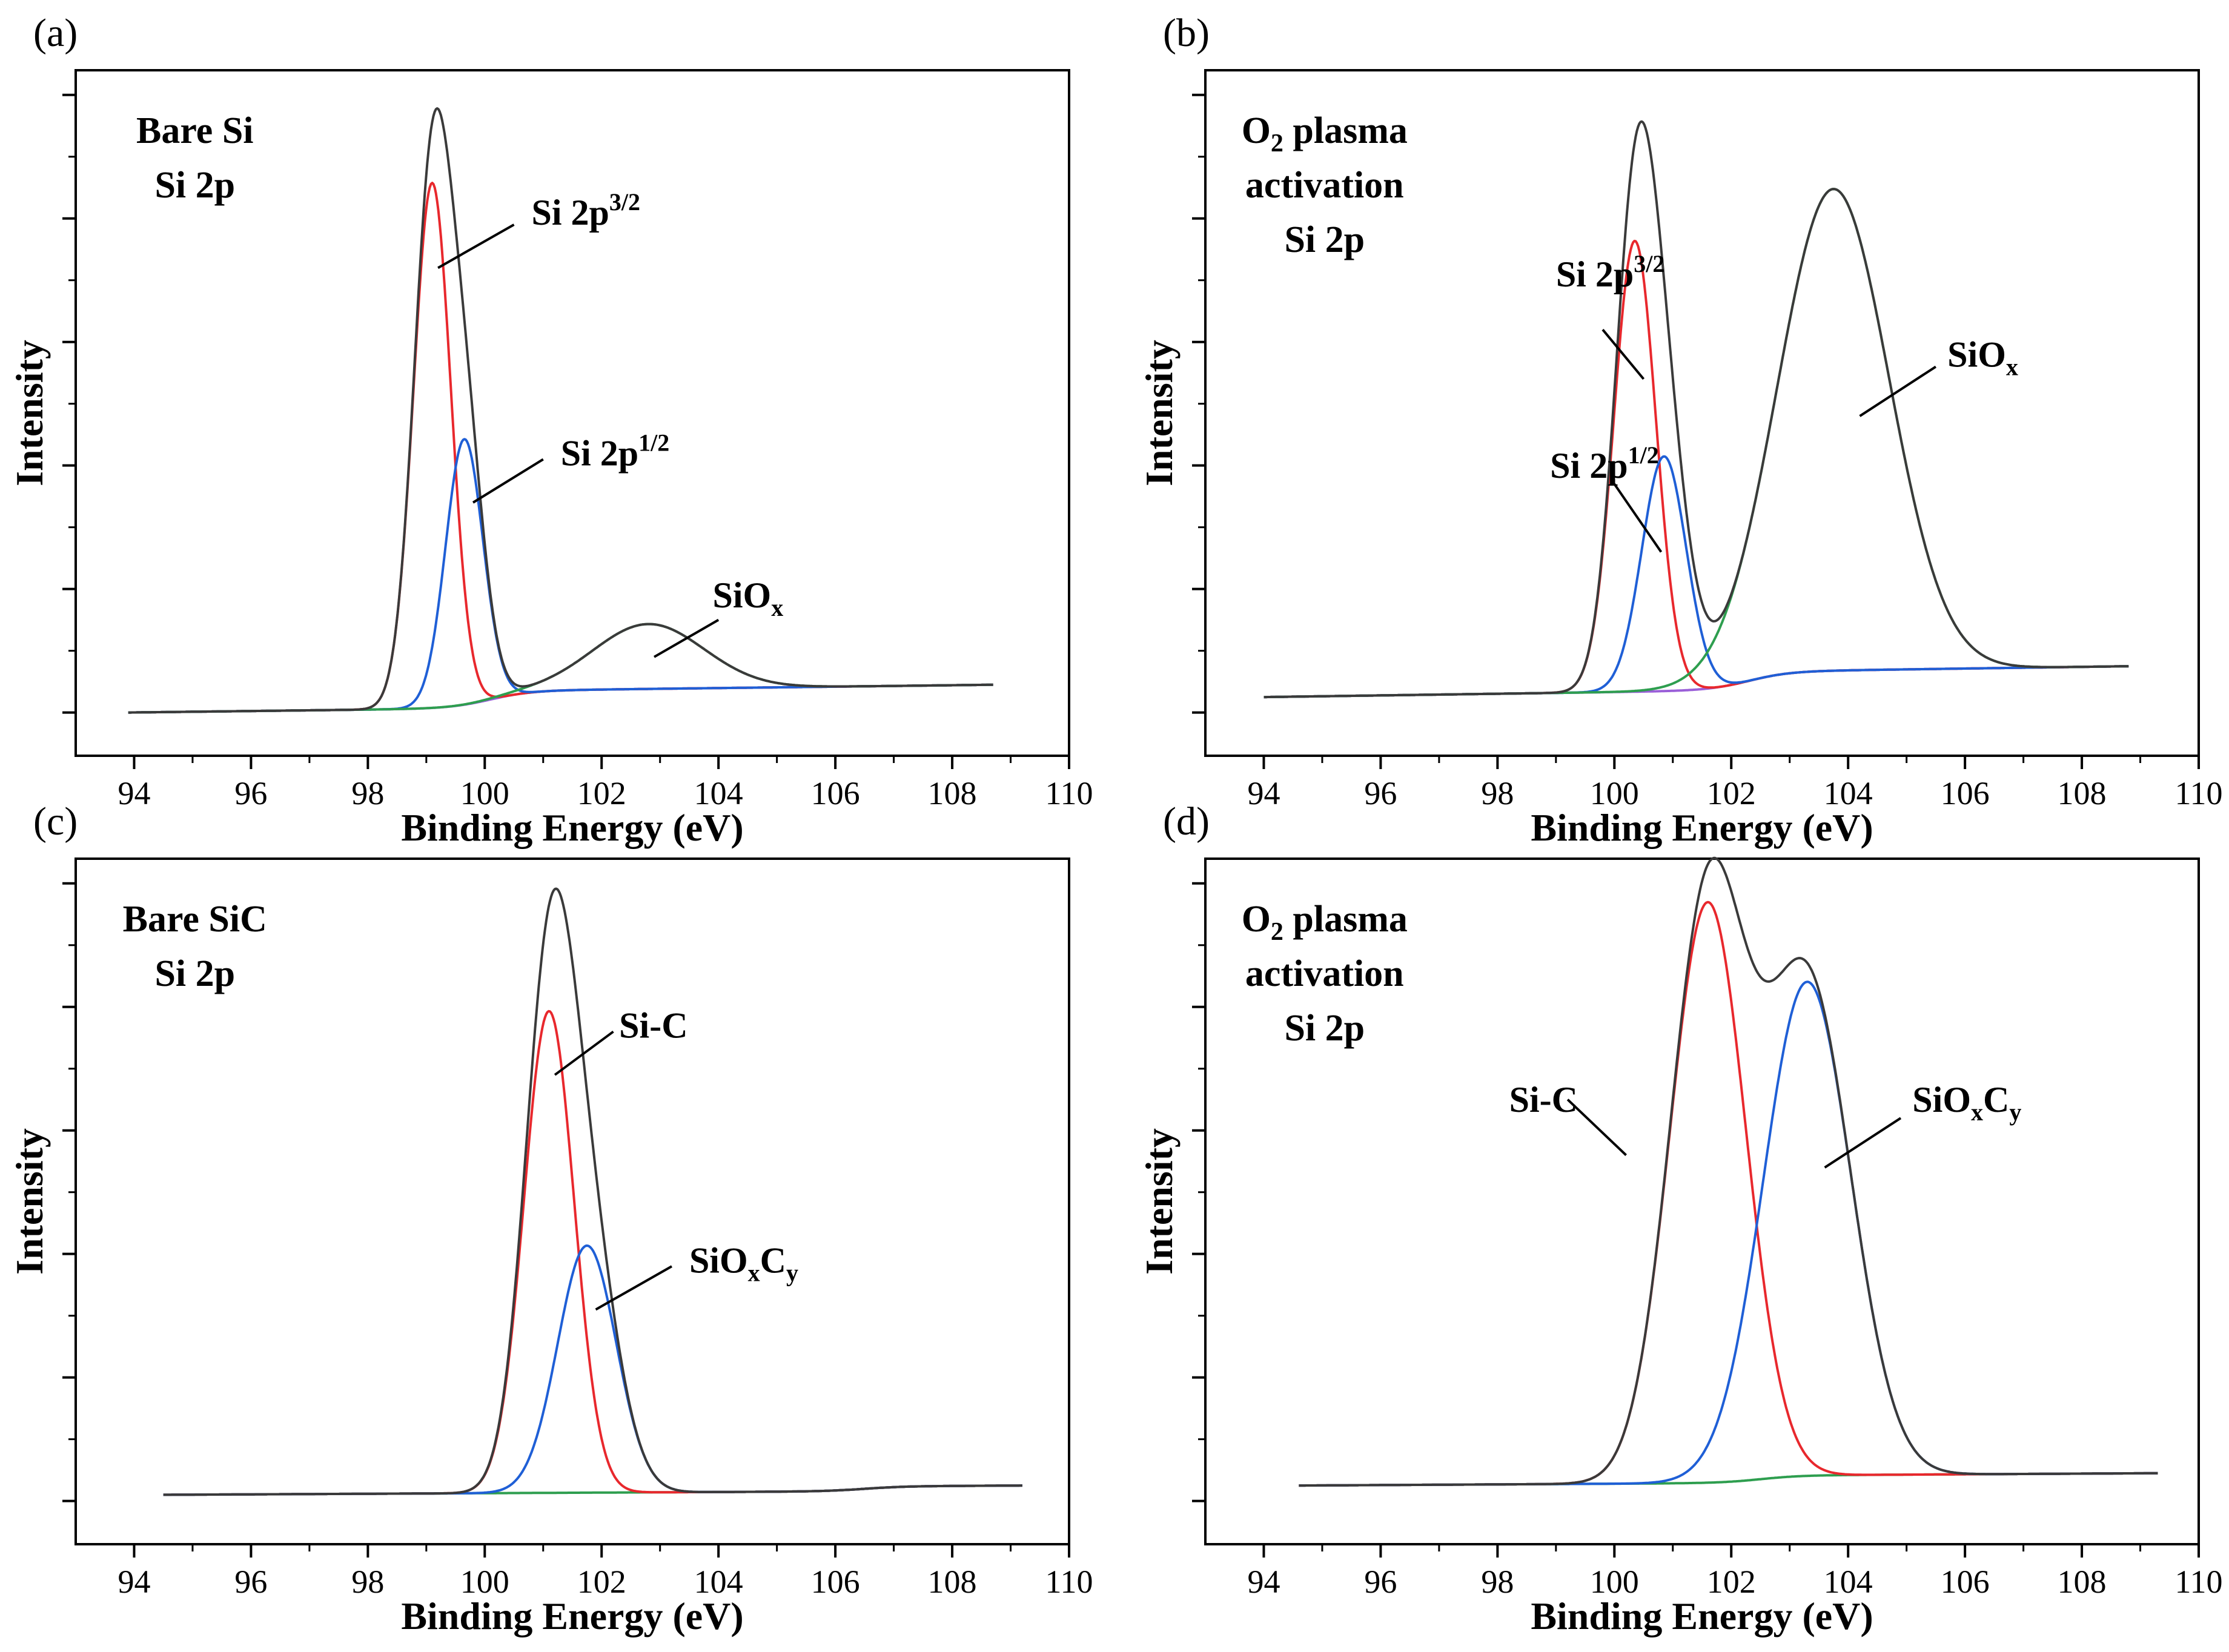 The image size is (2229, 1652). Describe the element at coordinates (55, 821) in the screenshot. I see `panel-label: (c)` at that location.